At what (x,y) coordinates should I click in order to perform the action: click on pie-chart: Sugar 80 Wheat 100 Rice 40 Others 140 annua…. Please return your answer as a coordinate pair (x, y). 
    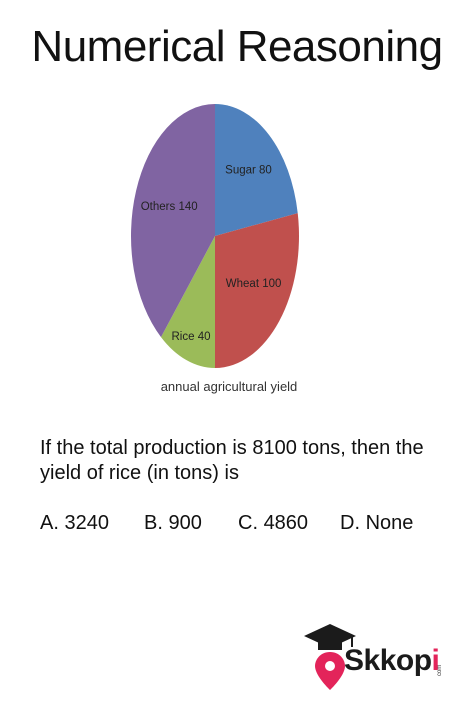
    Looking at the image, I should click on (215, 249).